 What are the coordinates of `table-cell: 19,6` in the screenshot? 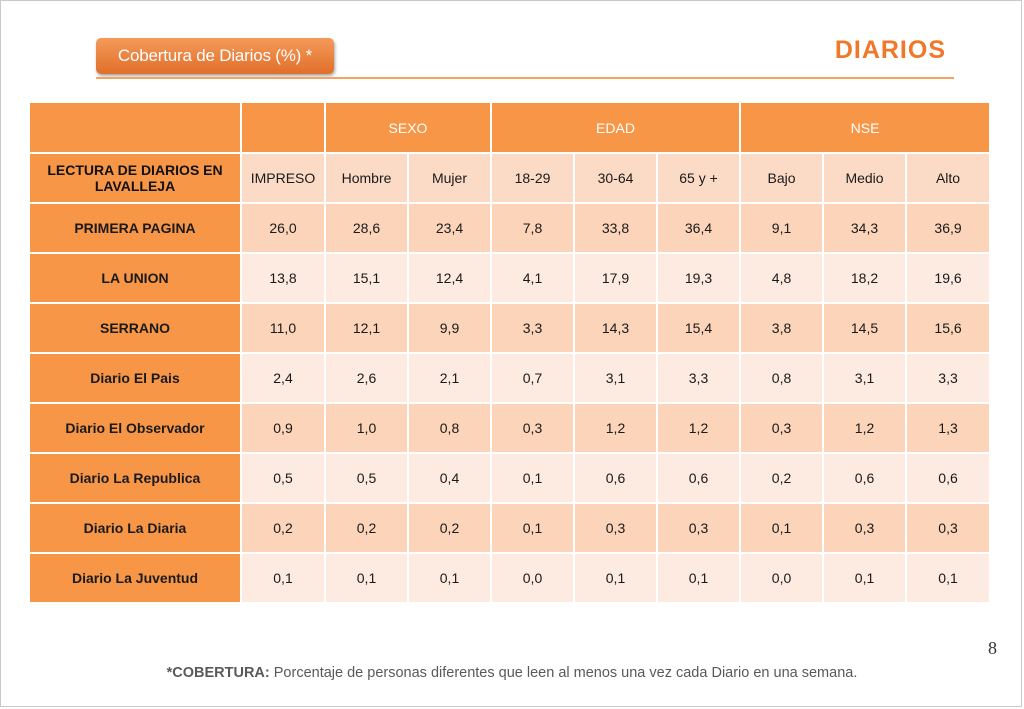 It's located at (948, 278).